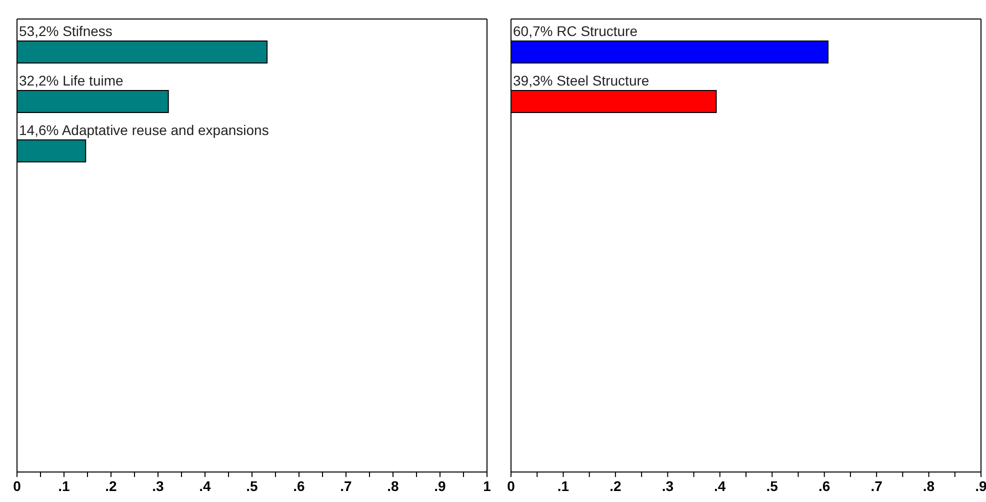 Image resolution: width=986 pixels, height=502 pixels. What do you see at coordinates (575, 31) in the screenshot?
I see `text: 60,7% RC Structure` at bounding box center [575, 31].